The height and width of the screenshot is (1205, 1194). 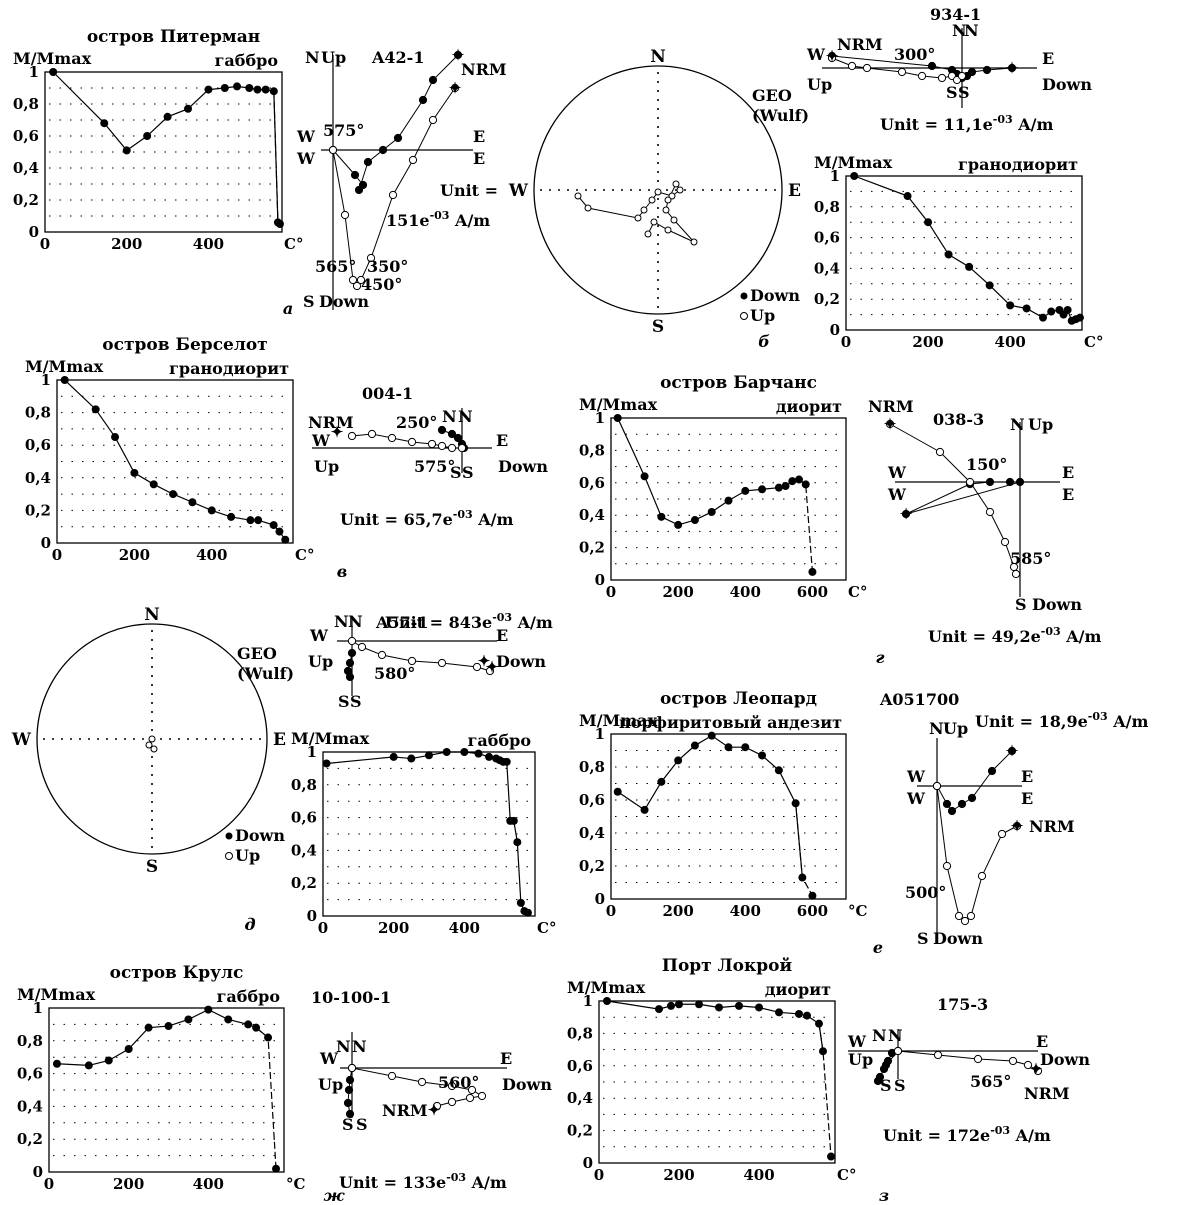 I want to click on zh-zij-unit: Unit = 133e-03 A/m, so click(x=423, y=1181).